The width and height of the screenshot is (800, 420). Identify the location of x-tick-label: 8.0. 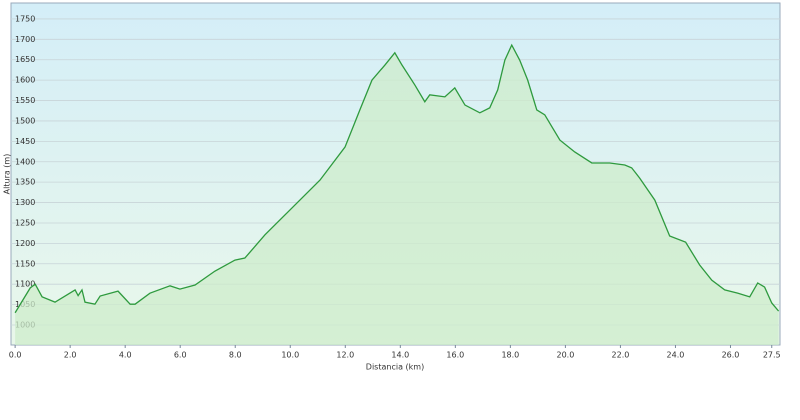
(235, 355).